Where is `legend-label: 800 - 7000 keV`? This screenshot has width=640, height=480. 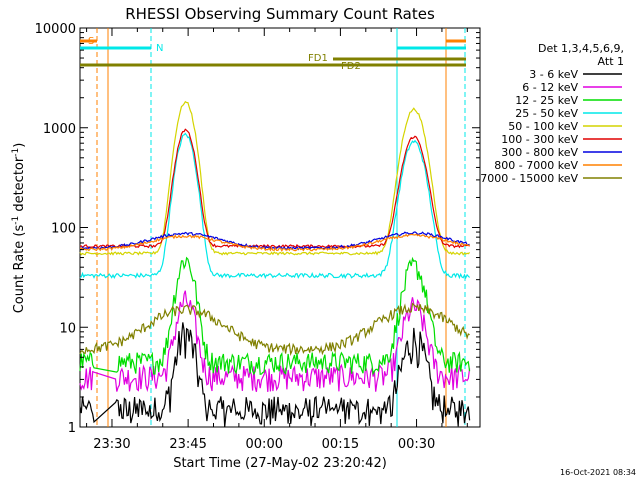 legend-label: 800 - 7000 keV is located at coordinates (536, 165).